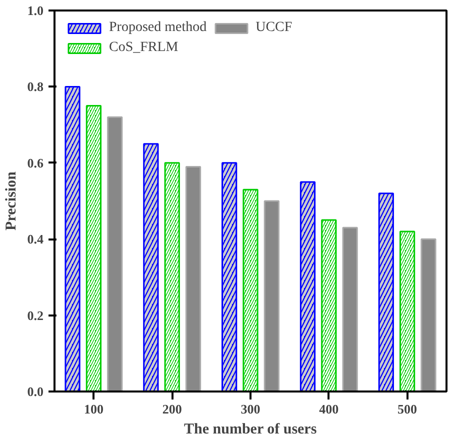 The height and width of the screenshot is (440, 451). Describe the element at coordinates (11, 200) in the screenshot. I see `y-axis-title: Precision` at that location.